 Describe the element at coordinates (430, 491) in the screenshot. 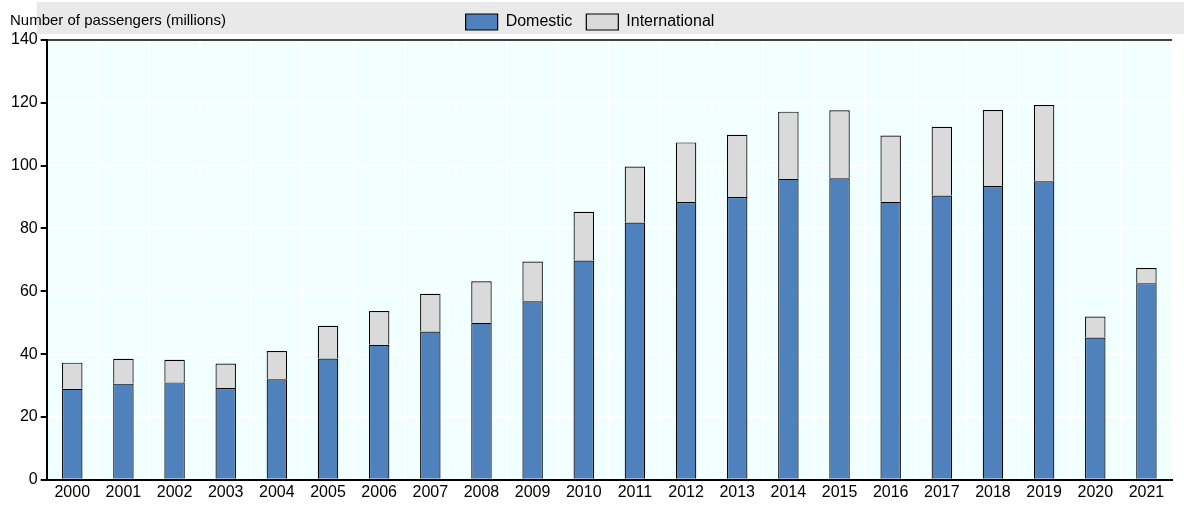

I see `x-tick-label: 2007` at that location.